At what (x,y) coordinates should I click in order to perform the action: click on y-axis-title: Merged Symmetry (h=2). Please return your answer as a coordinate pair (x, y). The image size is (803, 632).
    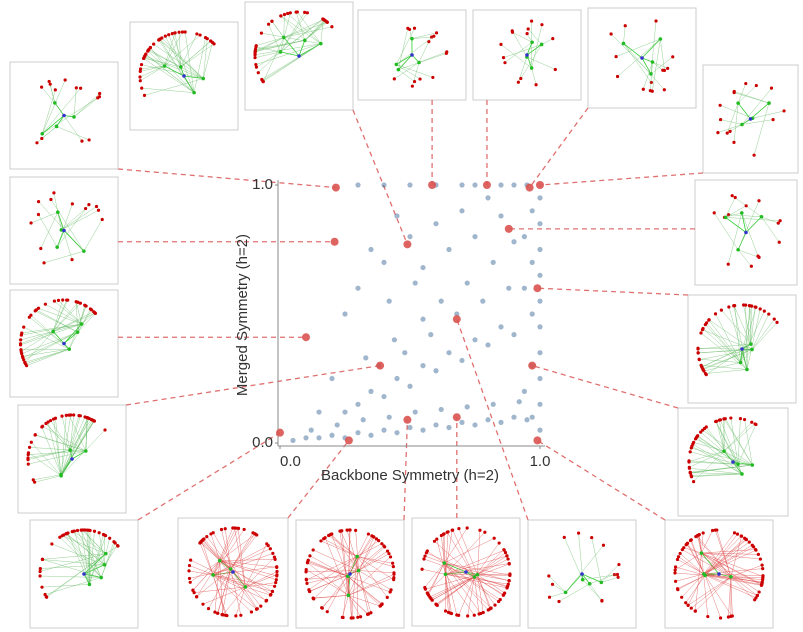
    Looking at the image, I should click on (242, 315).